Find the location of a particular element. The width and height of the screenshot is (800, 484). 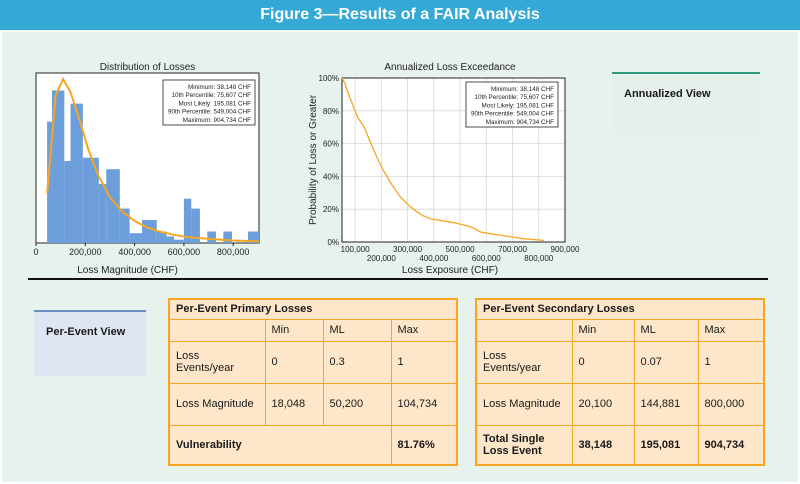

row-label: Loss Events/year is located at coordinates (217, 362).